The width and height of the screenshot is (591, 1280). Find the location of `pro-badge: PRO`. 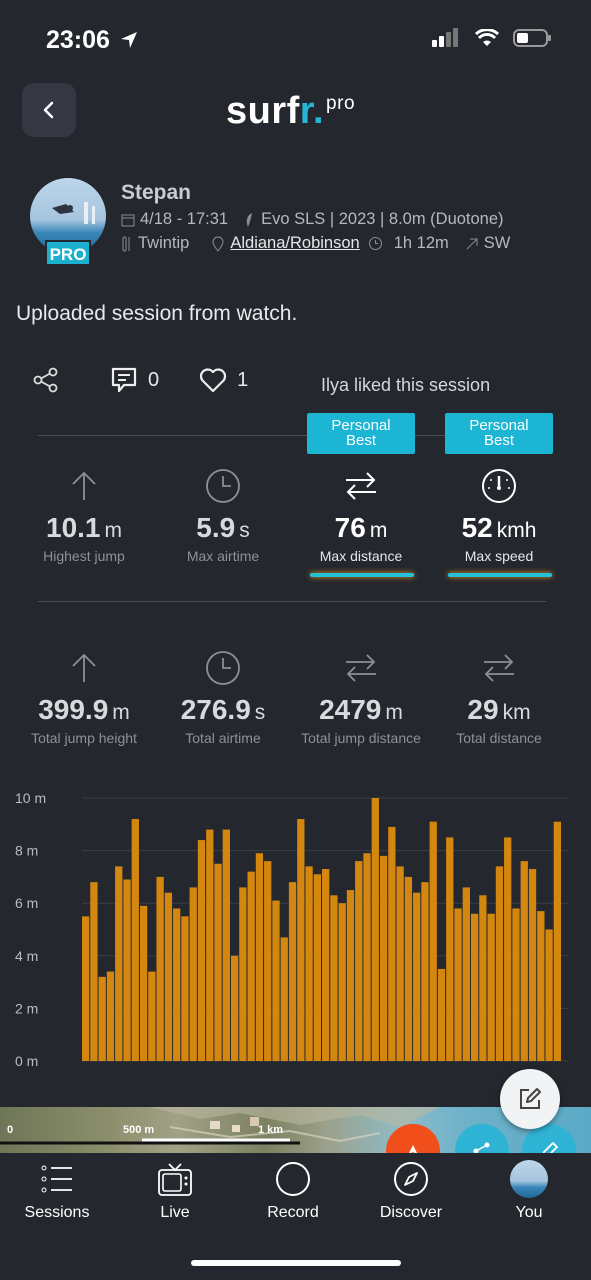

pro-badge: PRO is located at coordinates (68, 253).